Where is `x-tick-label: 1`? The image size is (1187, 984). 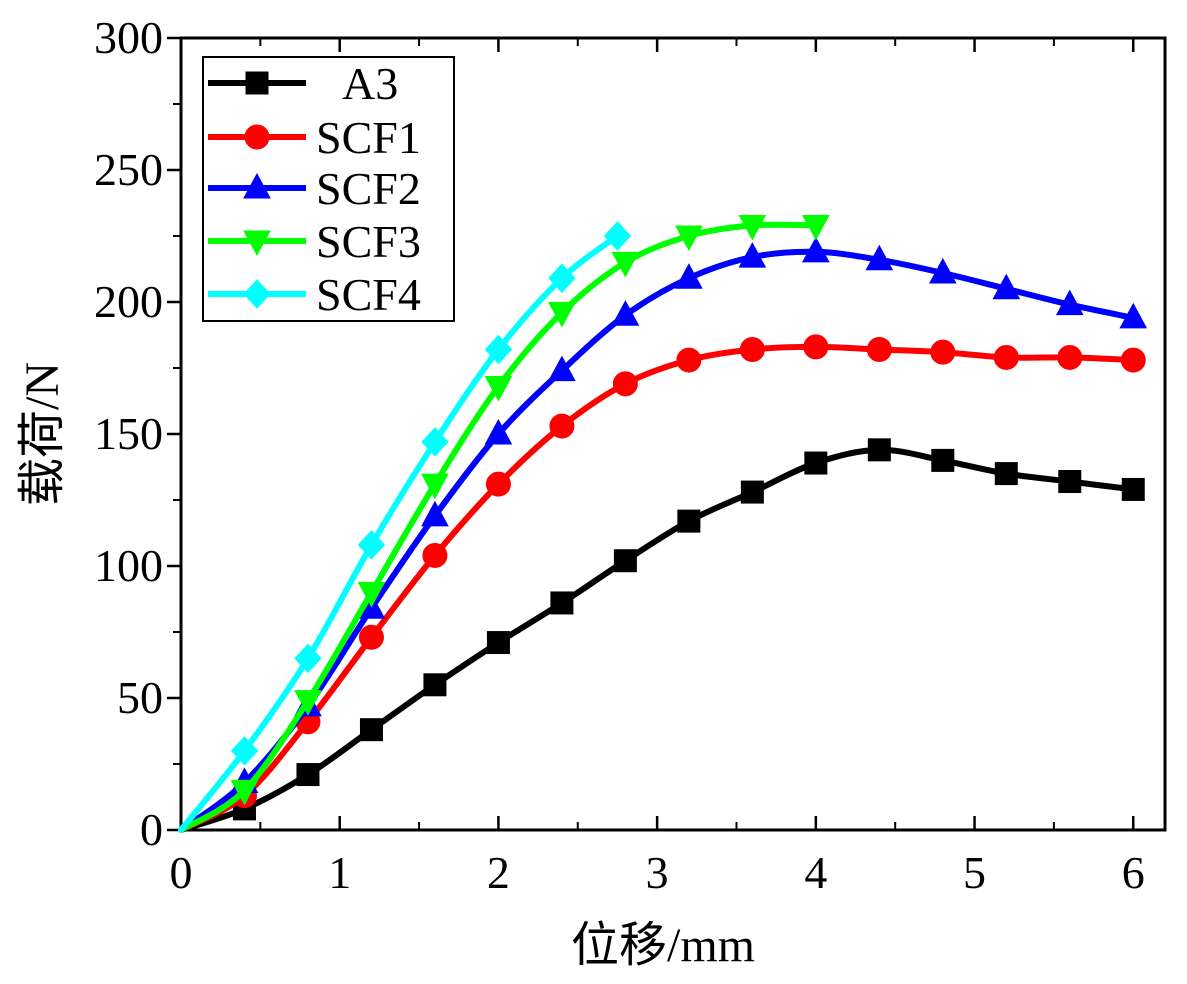
x-tick-label: 1 is located at coordinates (339, 872).